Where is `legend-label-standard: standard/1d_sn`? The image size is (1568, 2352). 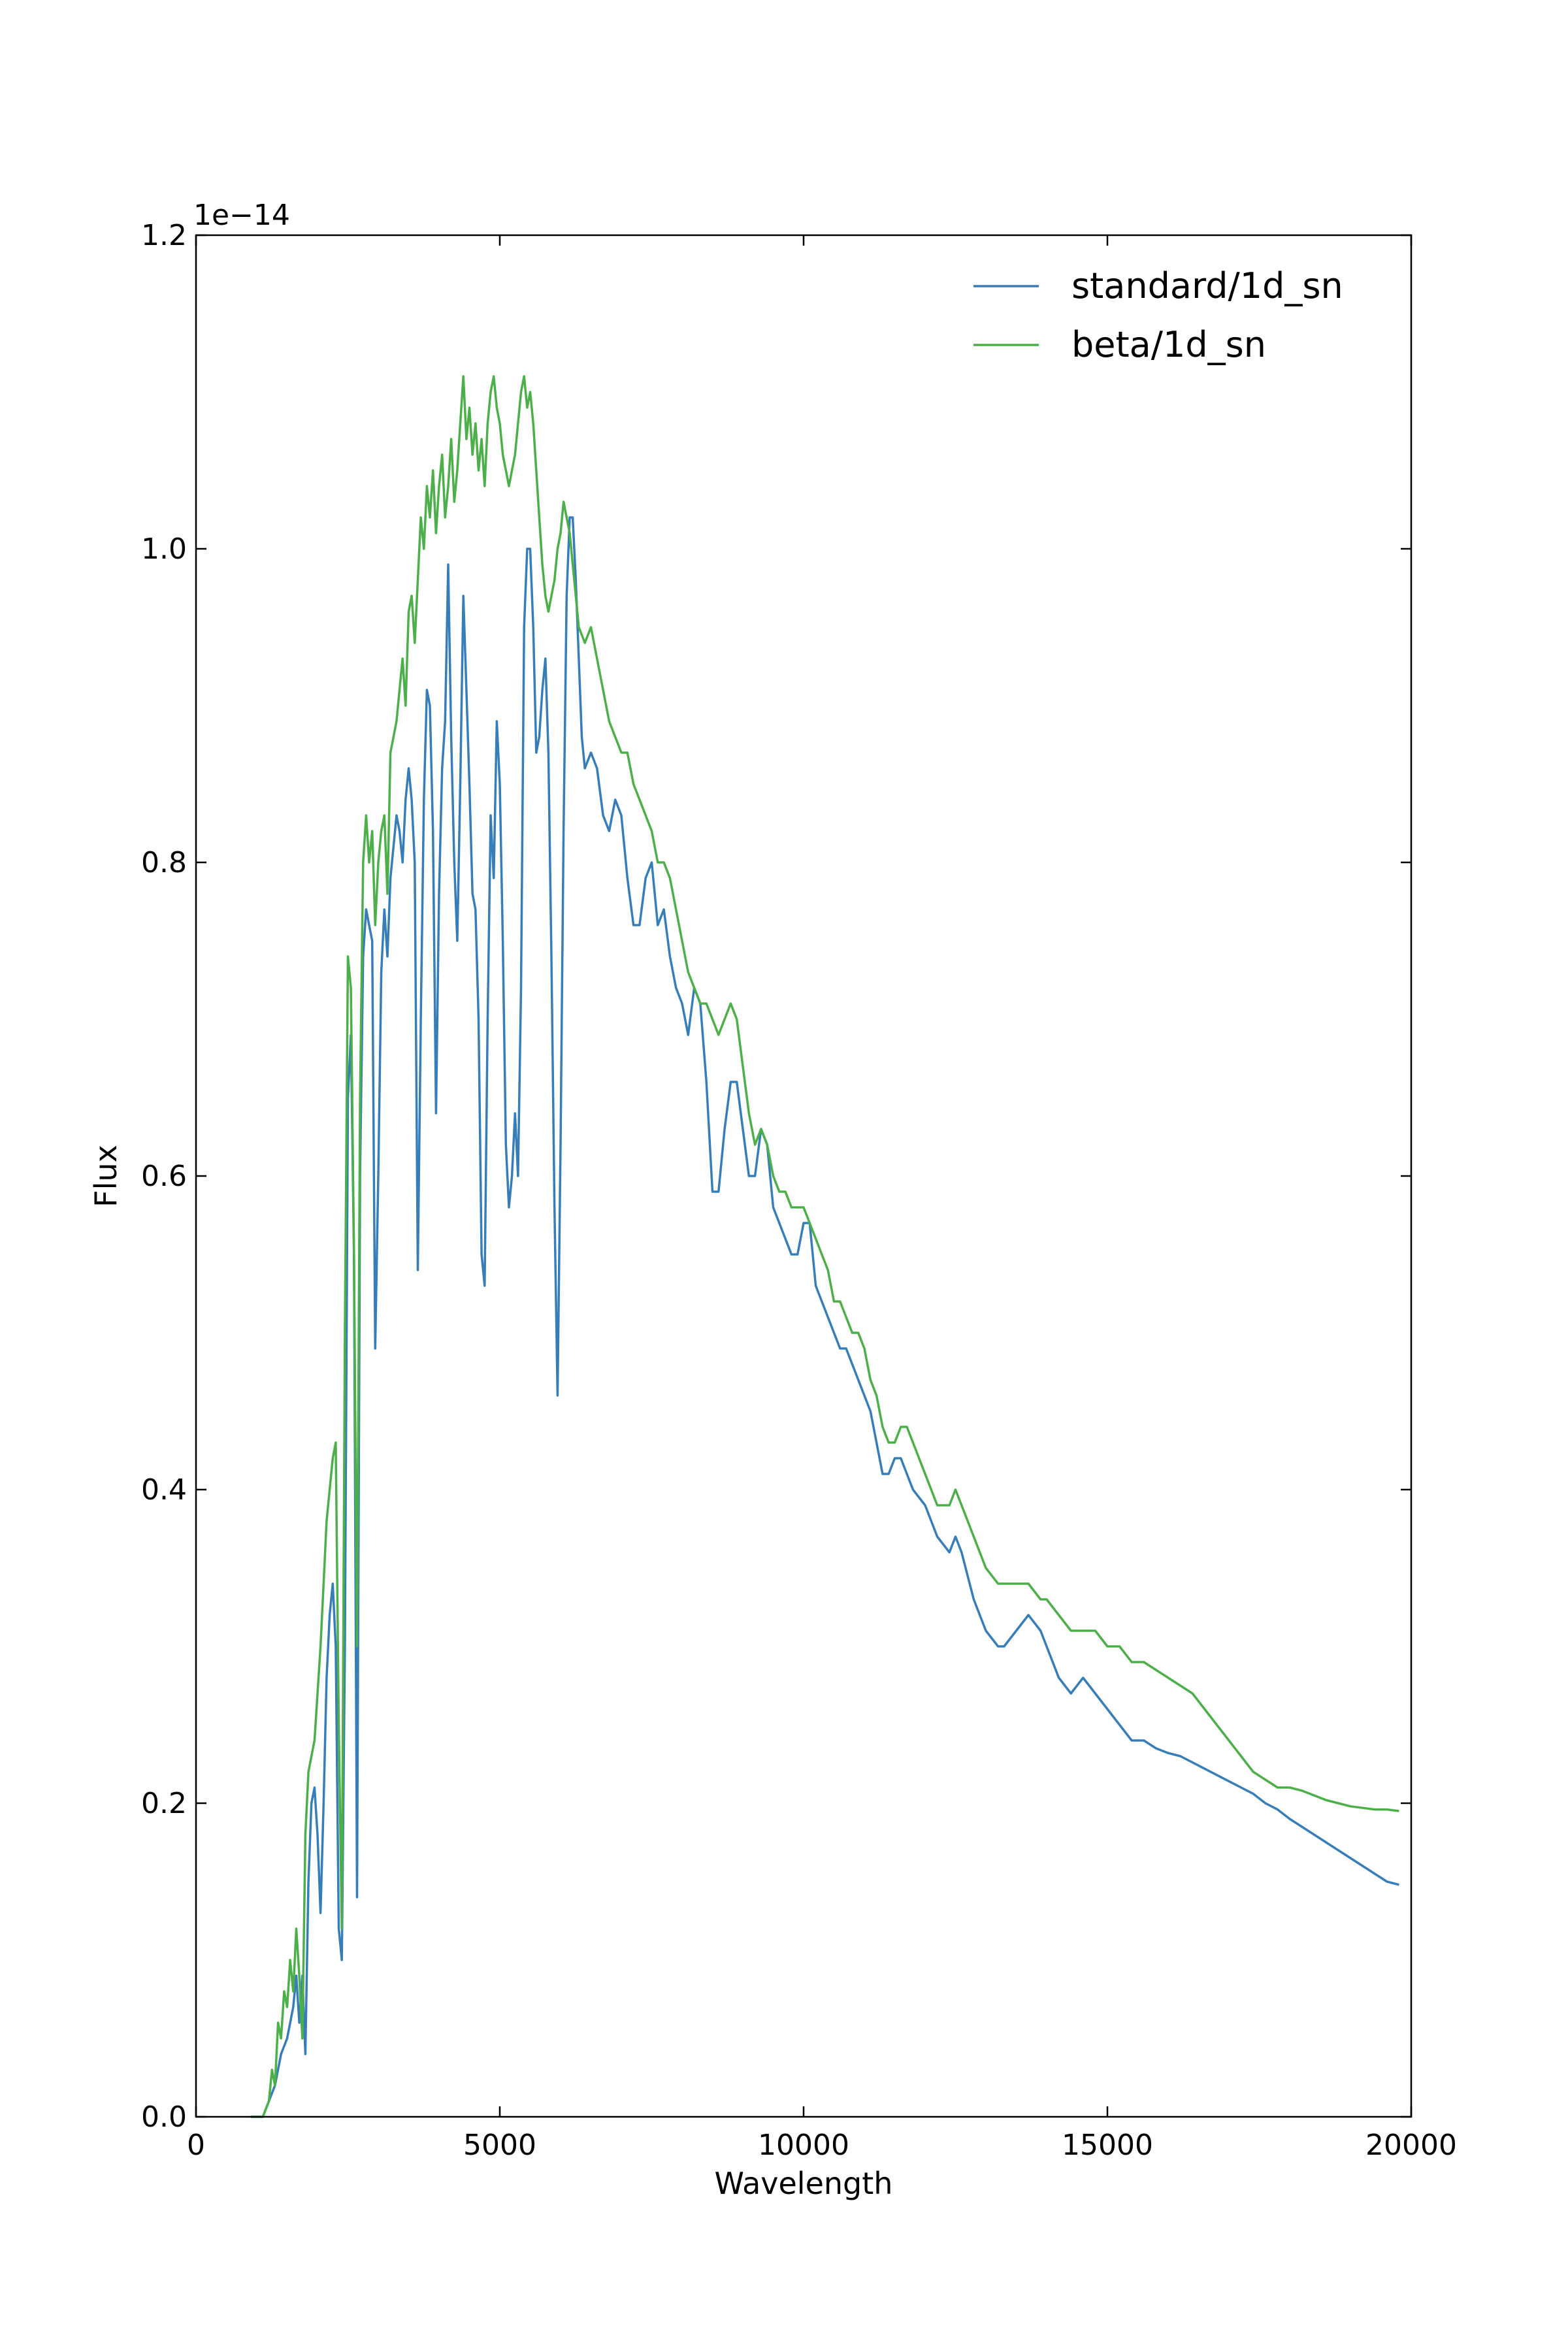 legend-label-standard: standard/1d_sn is located at coordinates (1207, 285).